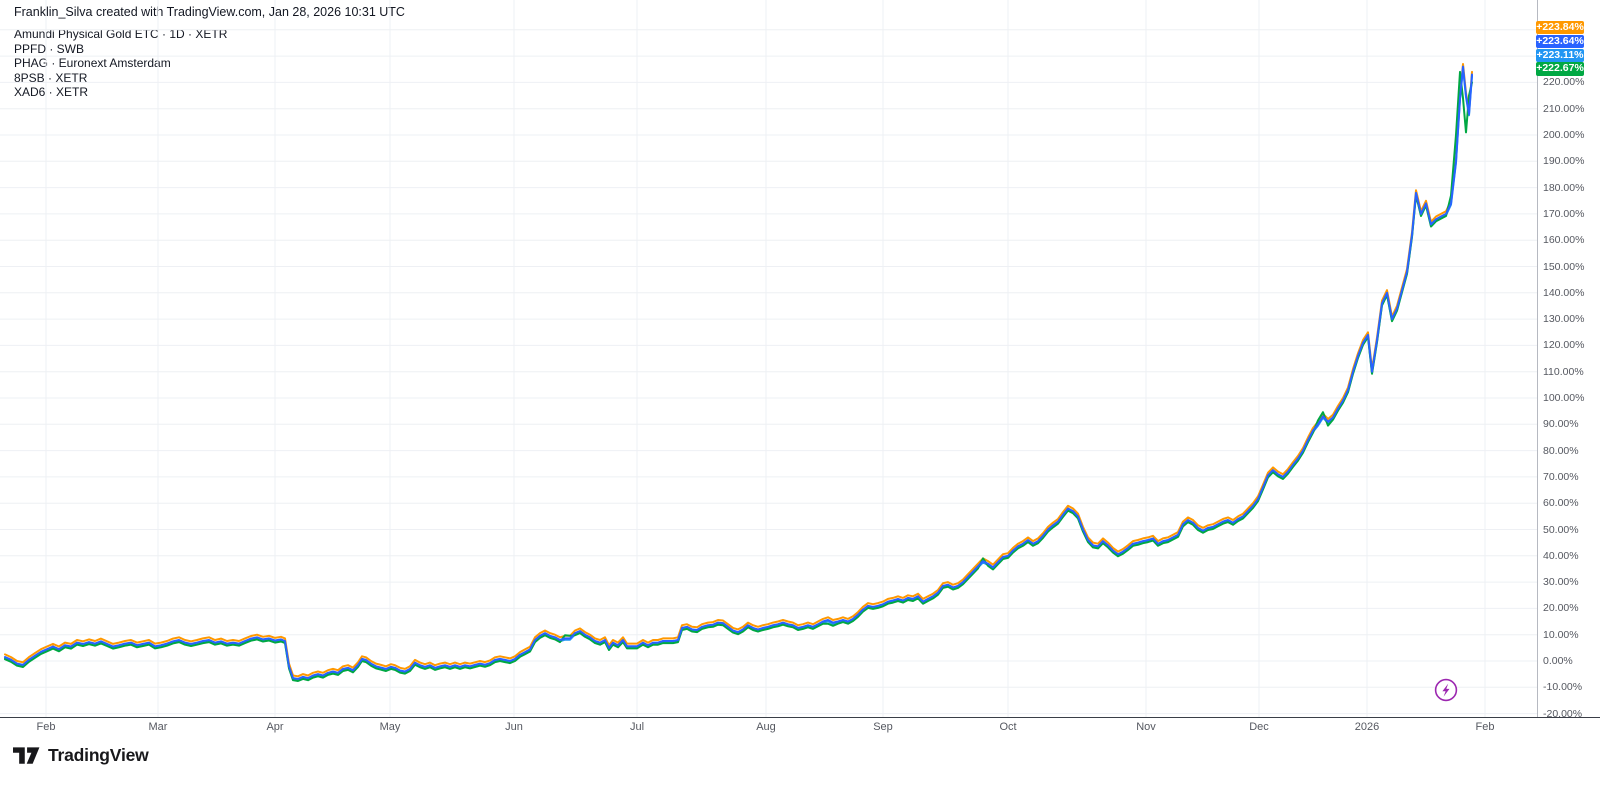  Describe the element at coordinates (1564, 82) in the screenshot. I see `y-axis-label: 220.00%` at that location.